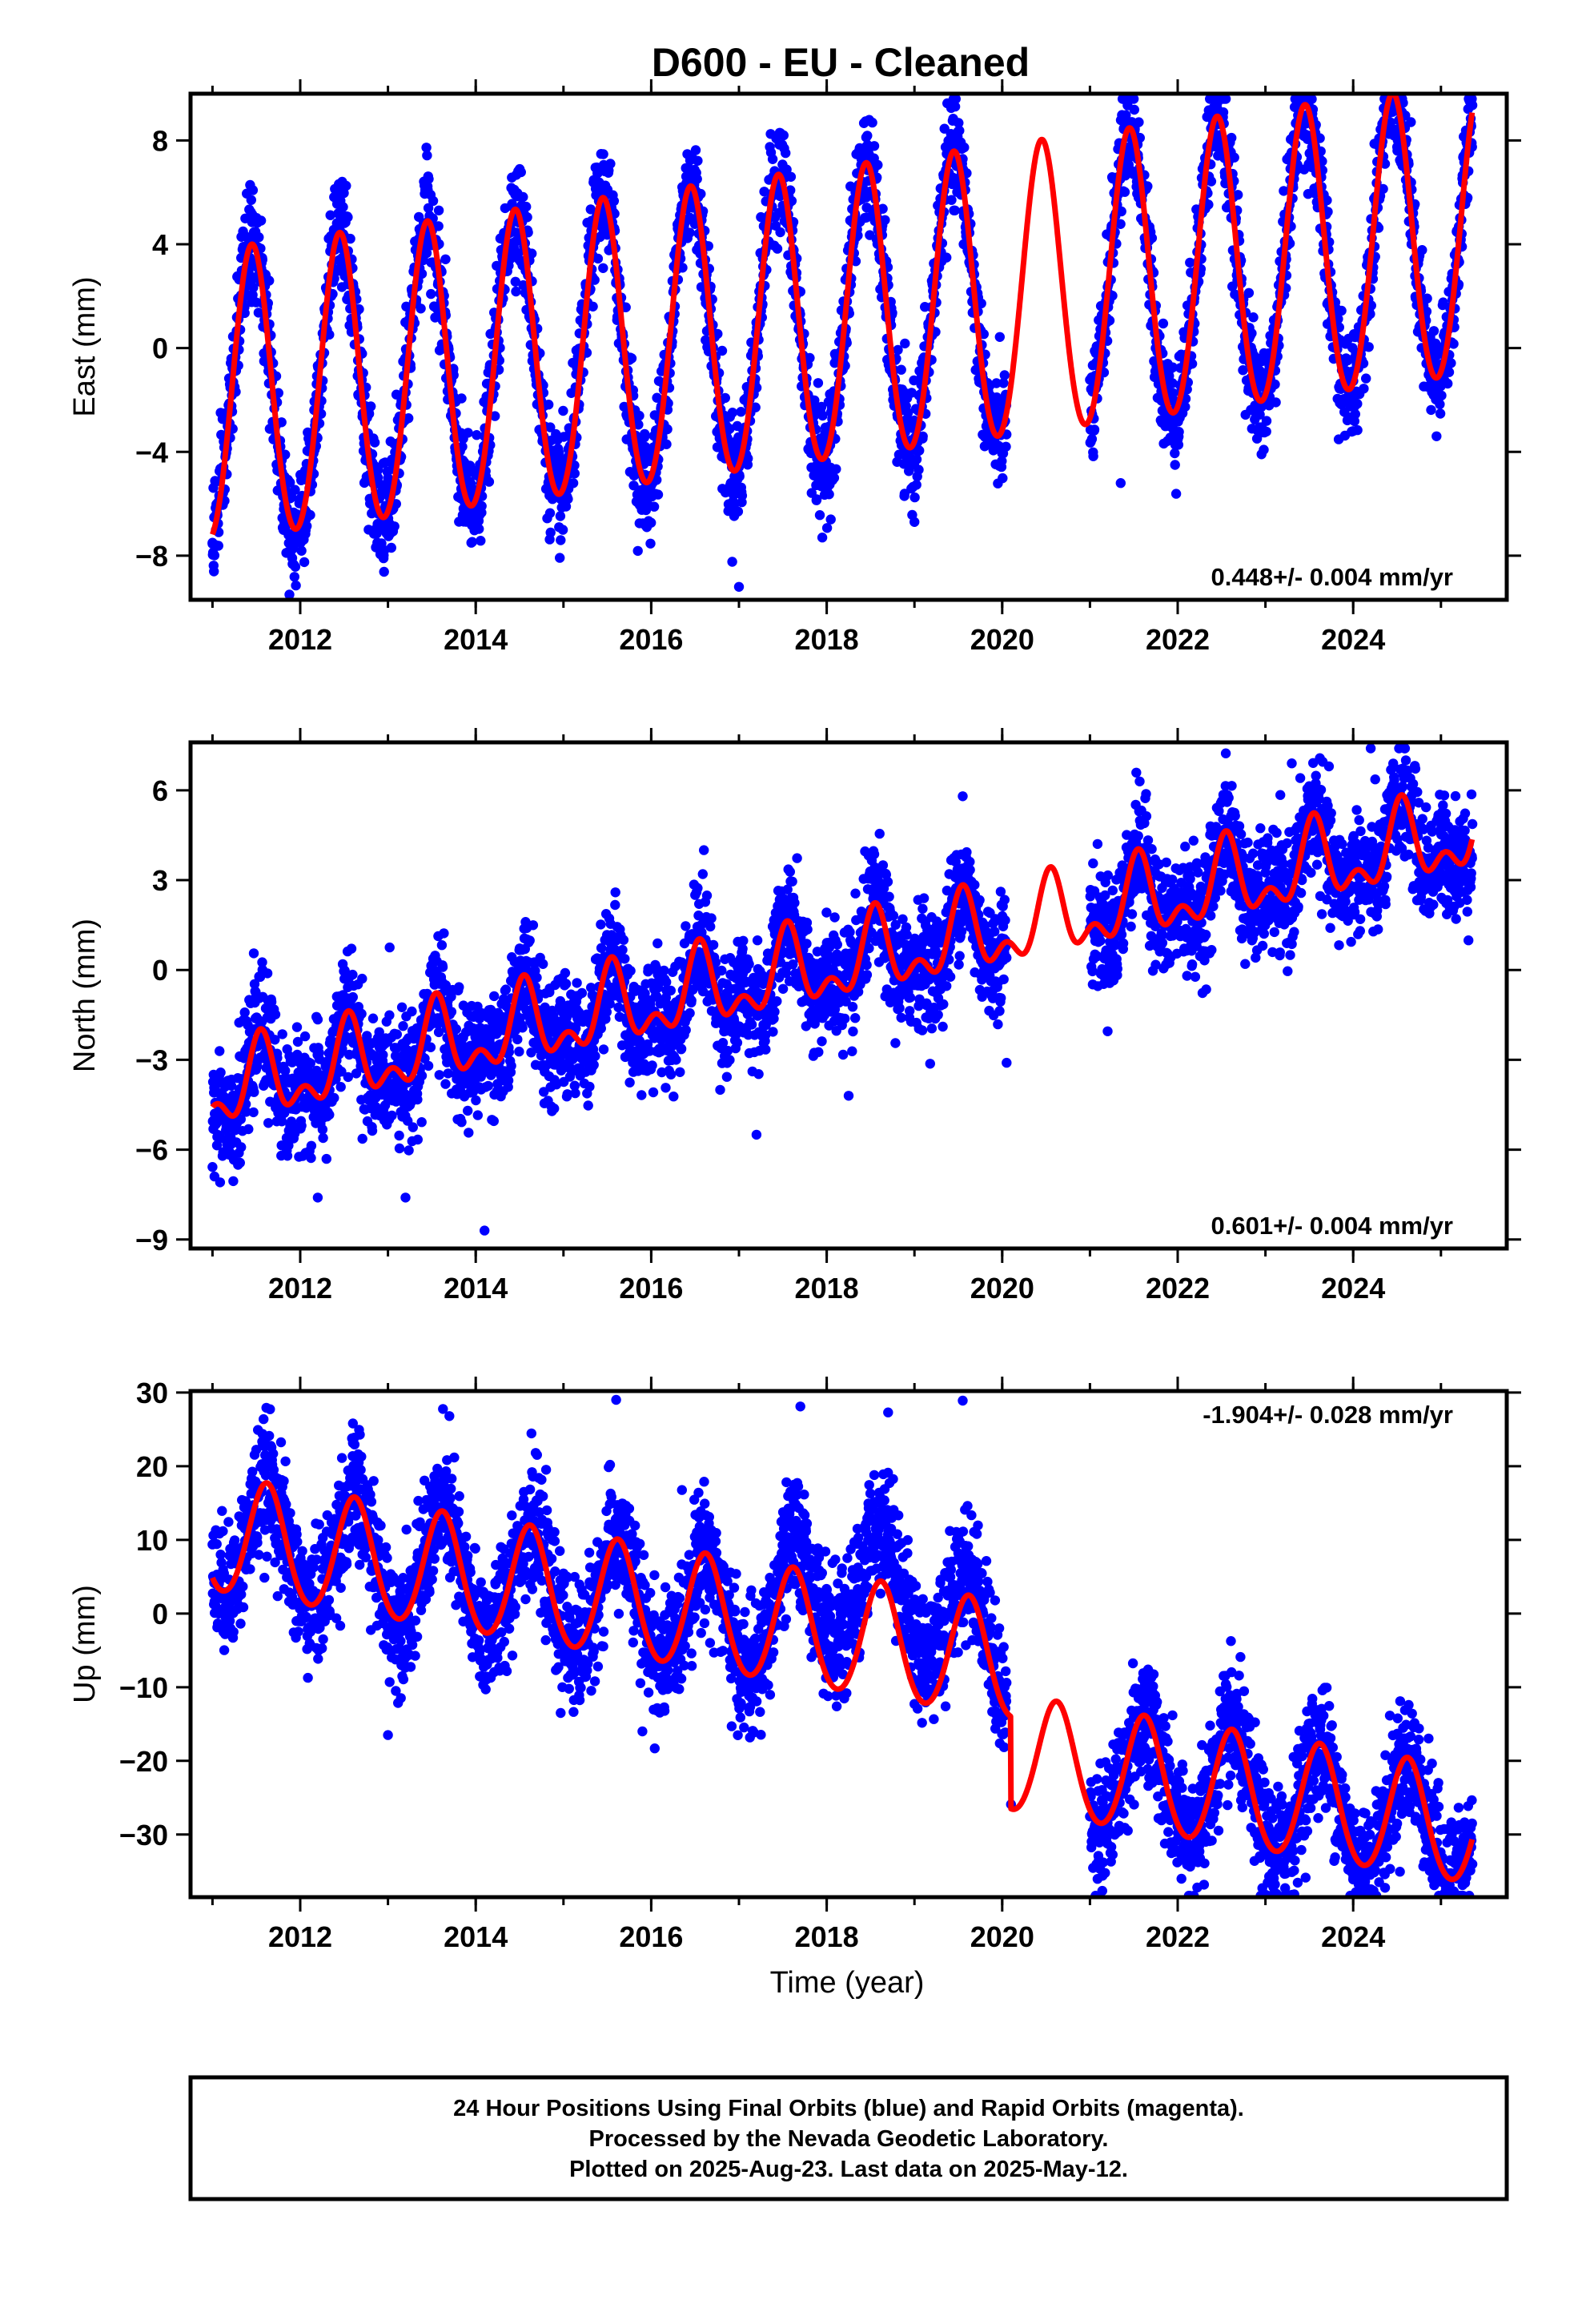 The image size is (1582, 2324). What do you see at coordinates (300, 639) in the screenshot?
I see `x-tick-label: 2012` at bounding box center [300, 639].